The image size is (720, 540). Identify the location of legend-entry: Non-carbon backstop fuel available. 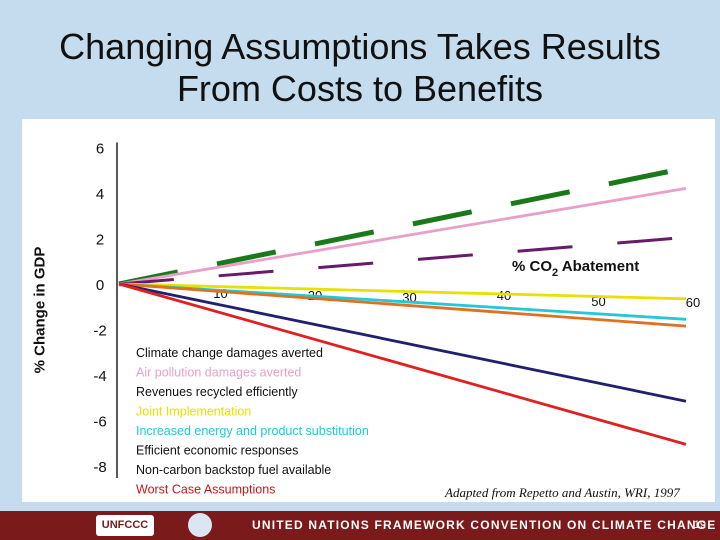
(233, 470).